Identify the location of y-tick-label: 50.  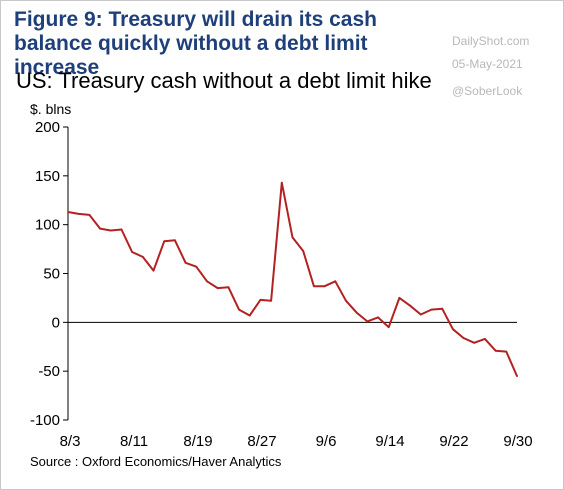
(51, 274).